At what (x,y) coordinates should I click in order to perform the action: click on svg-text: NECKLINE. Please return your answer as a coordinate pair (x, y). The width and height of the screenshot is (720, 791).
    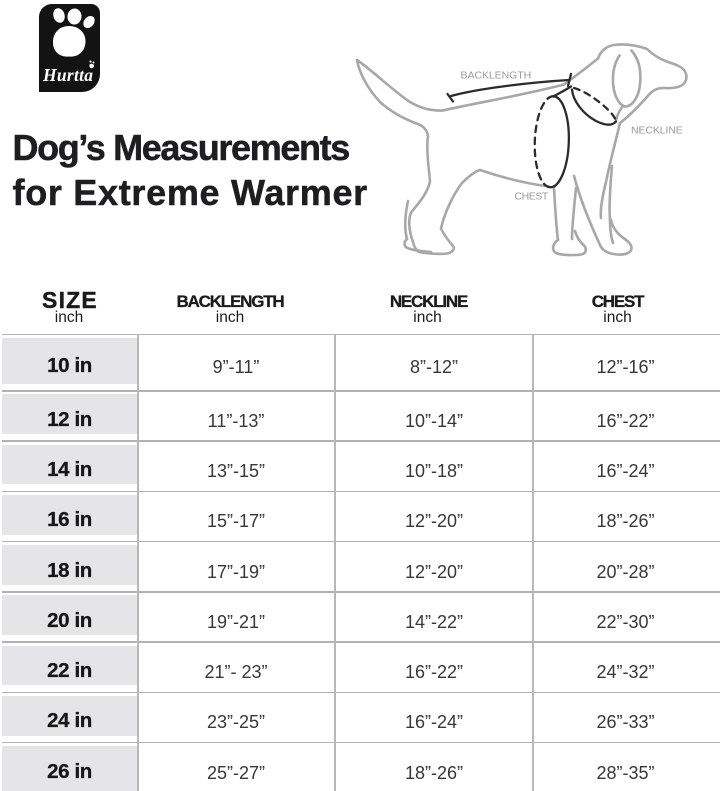
    Looking at the image, I should click on (657, 131).